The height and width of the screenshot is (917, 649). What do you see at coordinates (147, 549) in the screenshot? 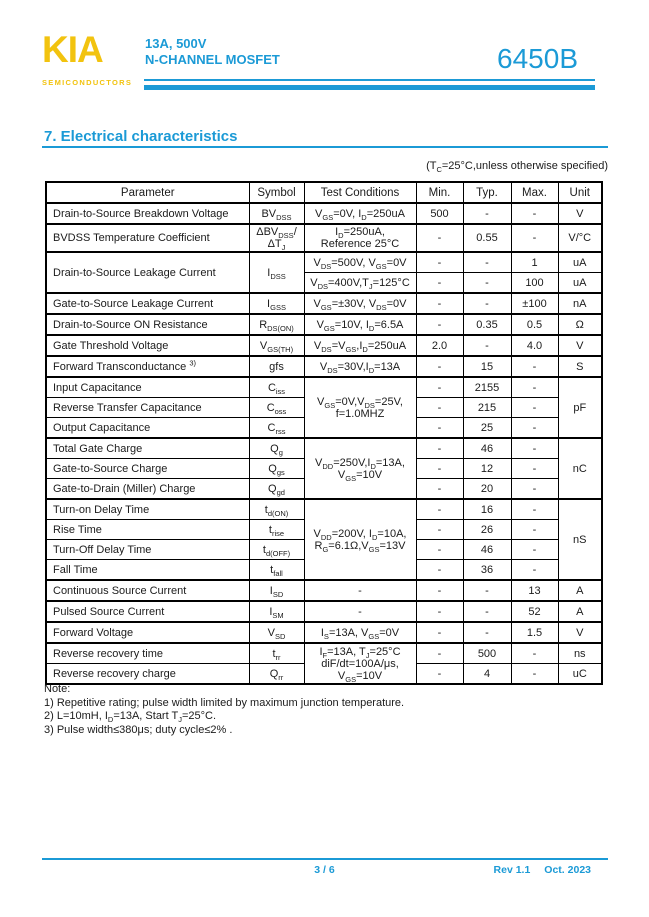
I see `cell: Turn-Off Delay Time` at bounding box center [147, 549].